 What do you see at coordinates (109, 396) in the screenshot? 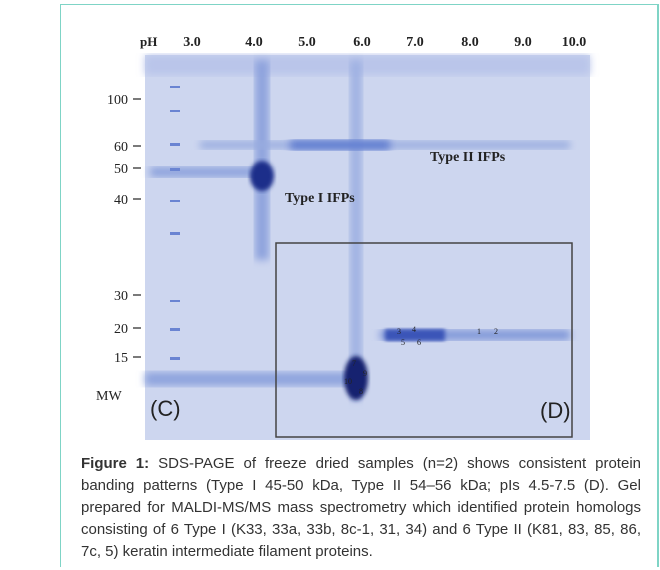
I see `mw-label: MW` at bounding box center [109, 396].